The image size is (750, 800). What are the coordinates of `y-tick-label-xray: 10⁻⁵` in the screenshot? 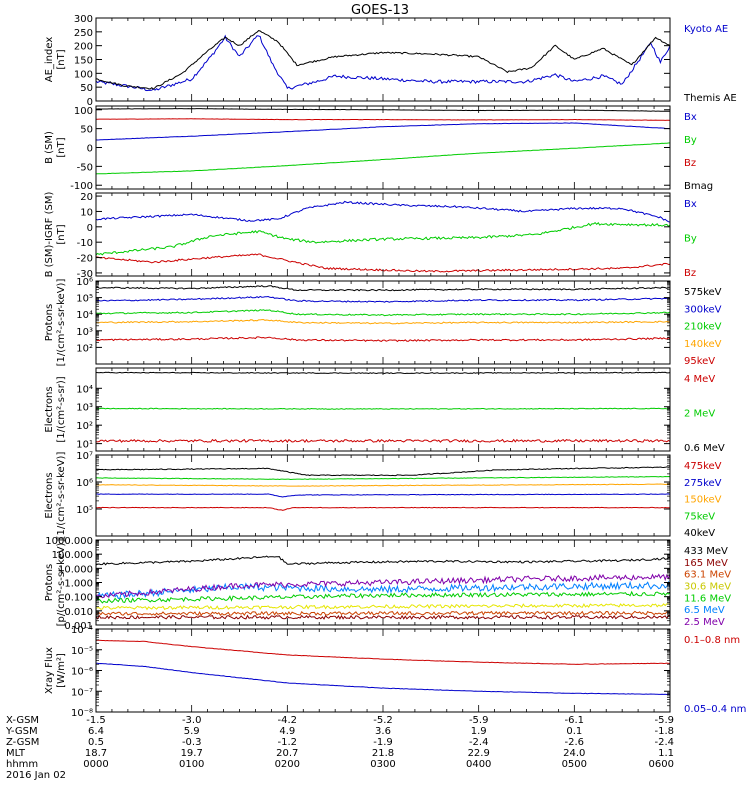 It's located at (82, 651).